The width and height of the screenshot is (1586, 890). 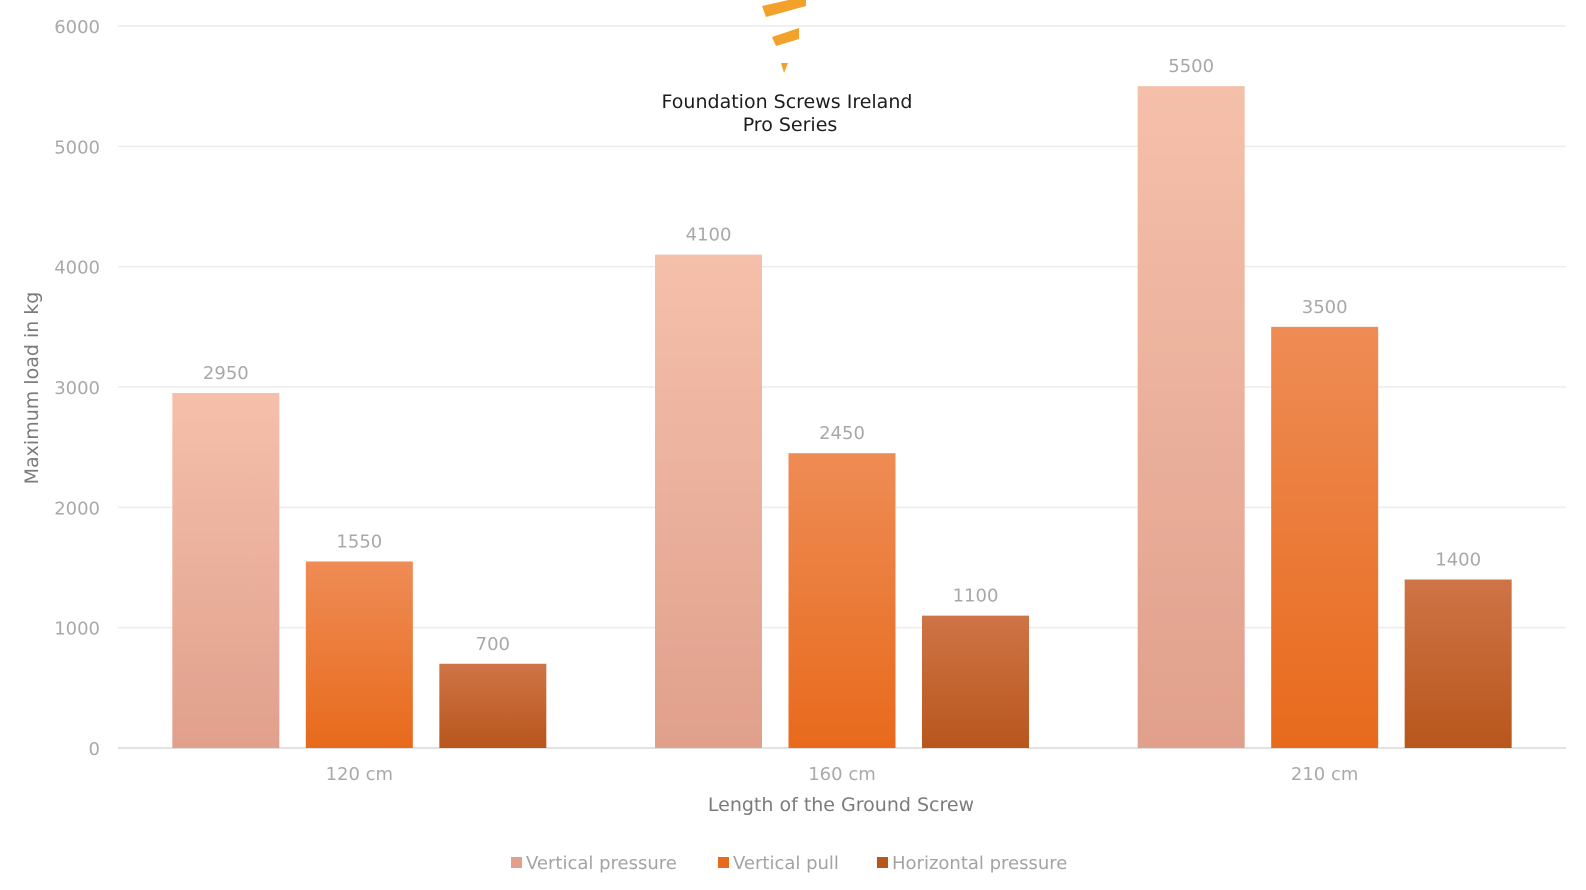 What do you see at coordinates (784, 36) in the screenshot?
I see `screw-logo-icon` at bounding box center [784, 36].